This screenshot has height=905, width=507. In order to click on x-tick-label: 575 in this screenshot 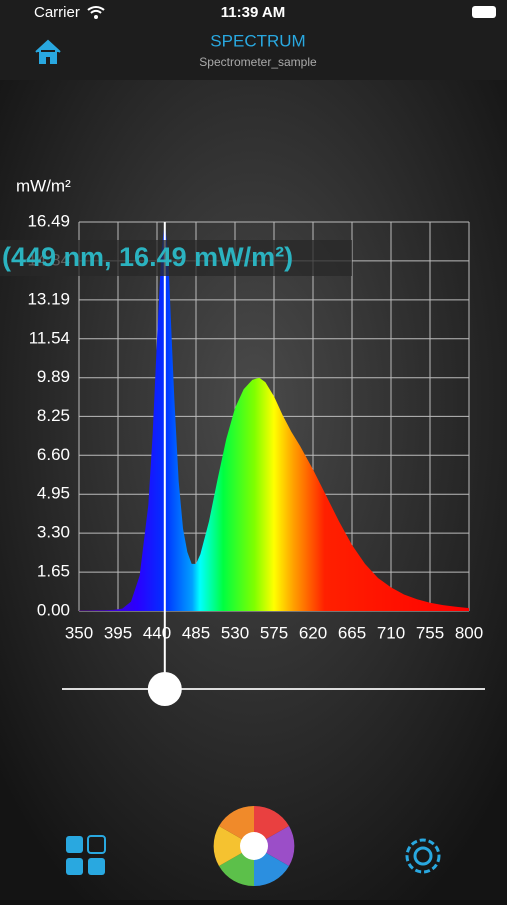, I will do `click(274, 632)`.